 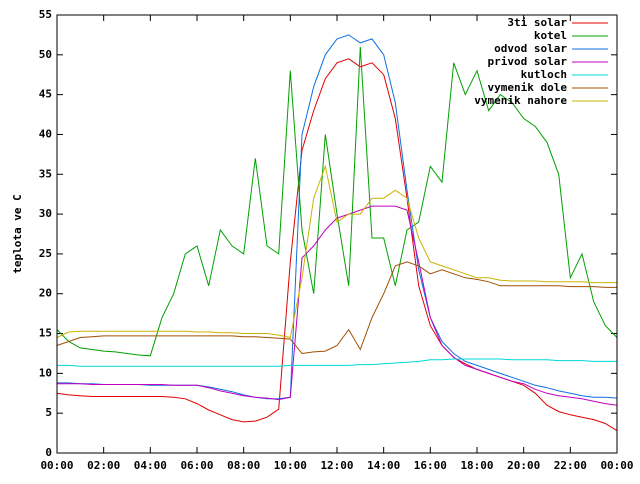 I want to click on x-tick-label: 02:00, so click(x=103, y=465).